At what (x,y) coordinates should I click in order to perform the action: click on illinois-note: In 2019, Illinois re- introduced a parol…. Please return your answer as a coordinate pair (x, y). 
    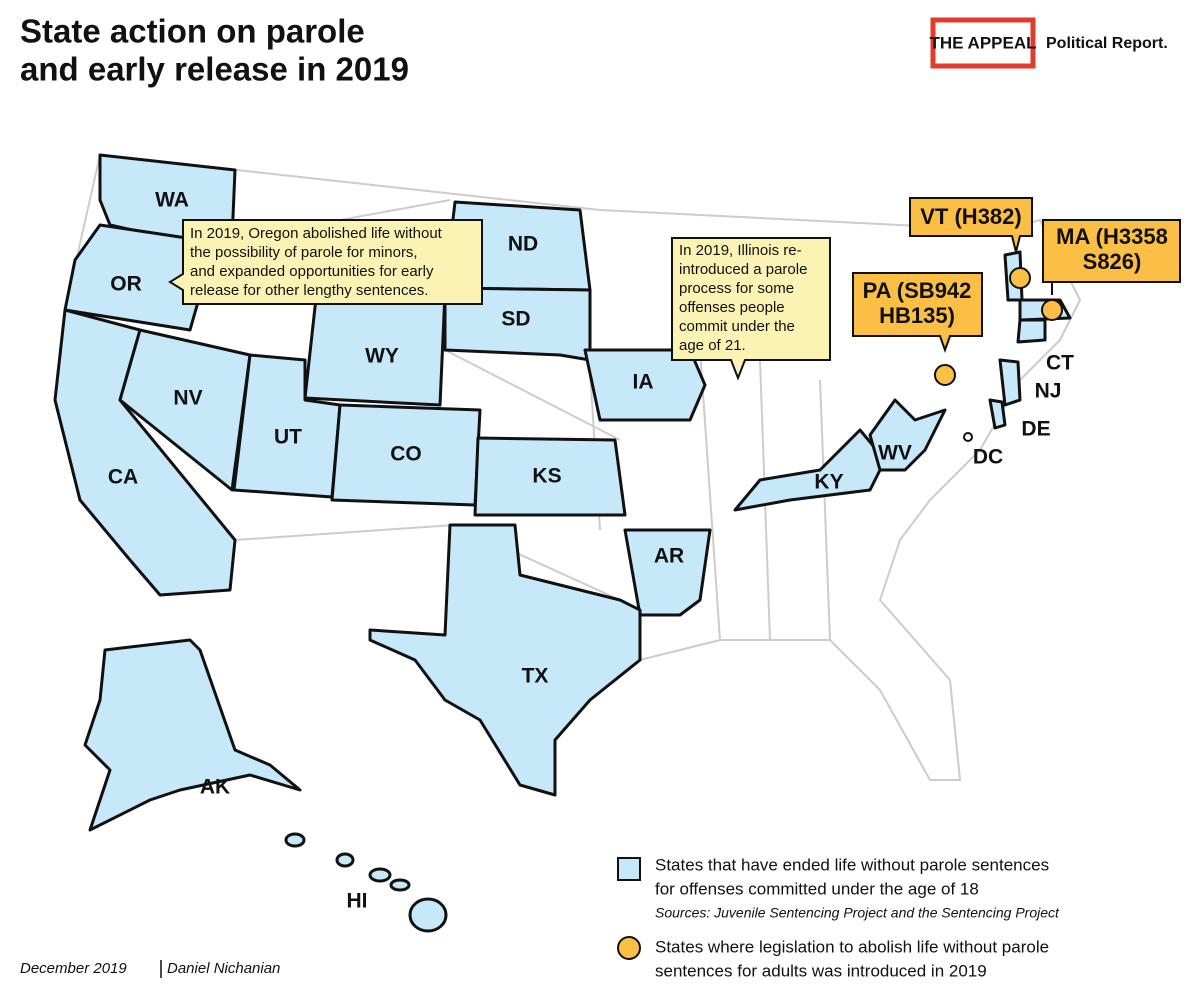
    Looking at the image, I should click on (751, 309).